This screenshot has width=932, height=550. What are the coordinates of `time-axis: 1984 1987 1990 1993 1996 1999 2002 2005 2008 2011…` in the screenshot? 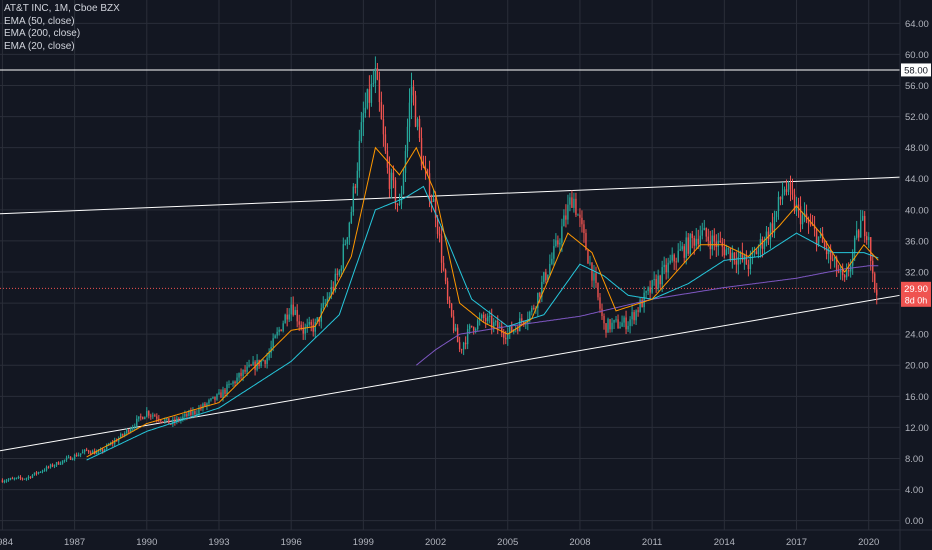 It's located at (466, 538).